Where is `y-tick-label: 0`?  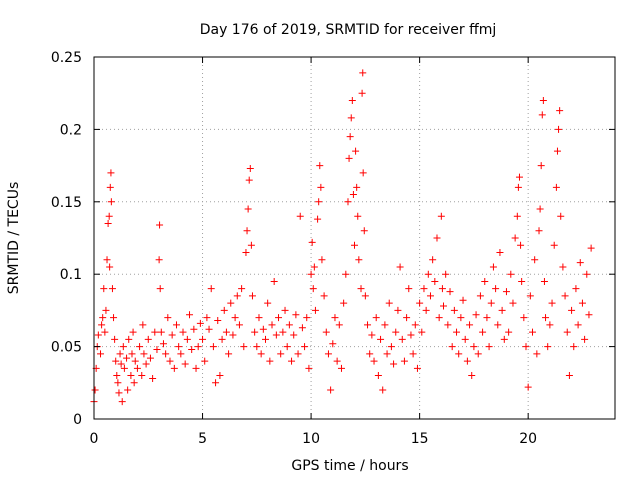 y-tick-label: 0 is located at coordinates (77, 420).